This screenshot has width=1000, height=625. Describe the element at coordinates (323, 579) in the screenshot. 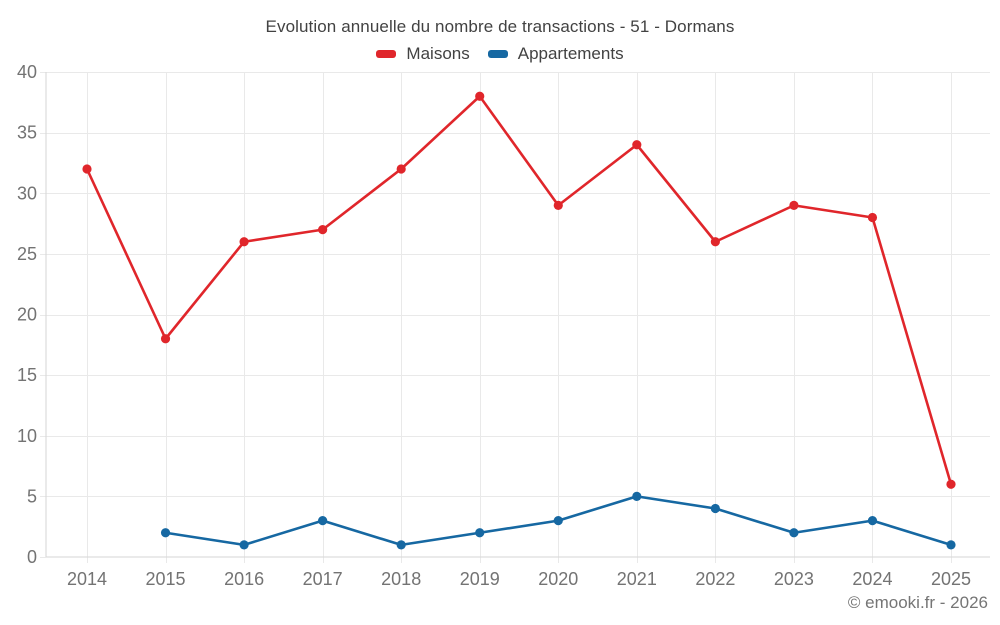

I see `x-axis-tick-label: 2017` at that location.